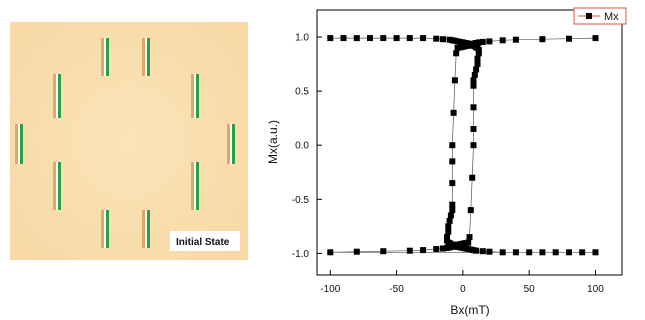 This screenshot has height=320, width=645. Describe the element at coordinates (302, 92) in the screenshot. I see `y-tick-label: 0.5` at that location.